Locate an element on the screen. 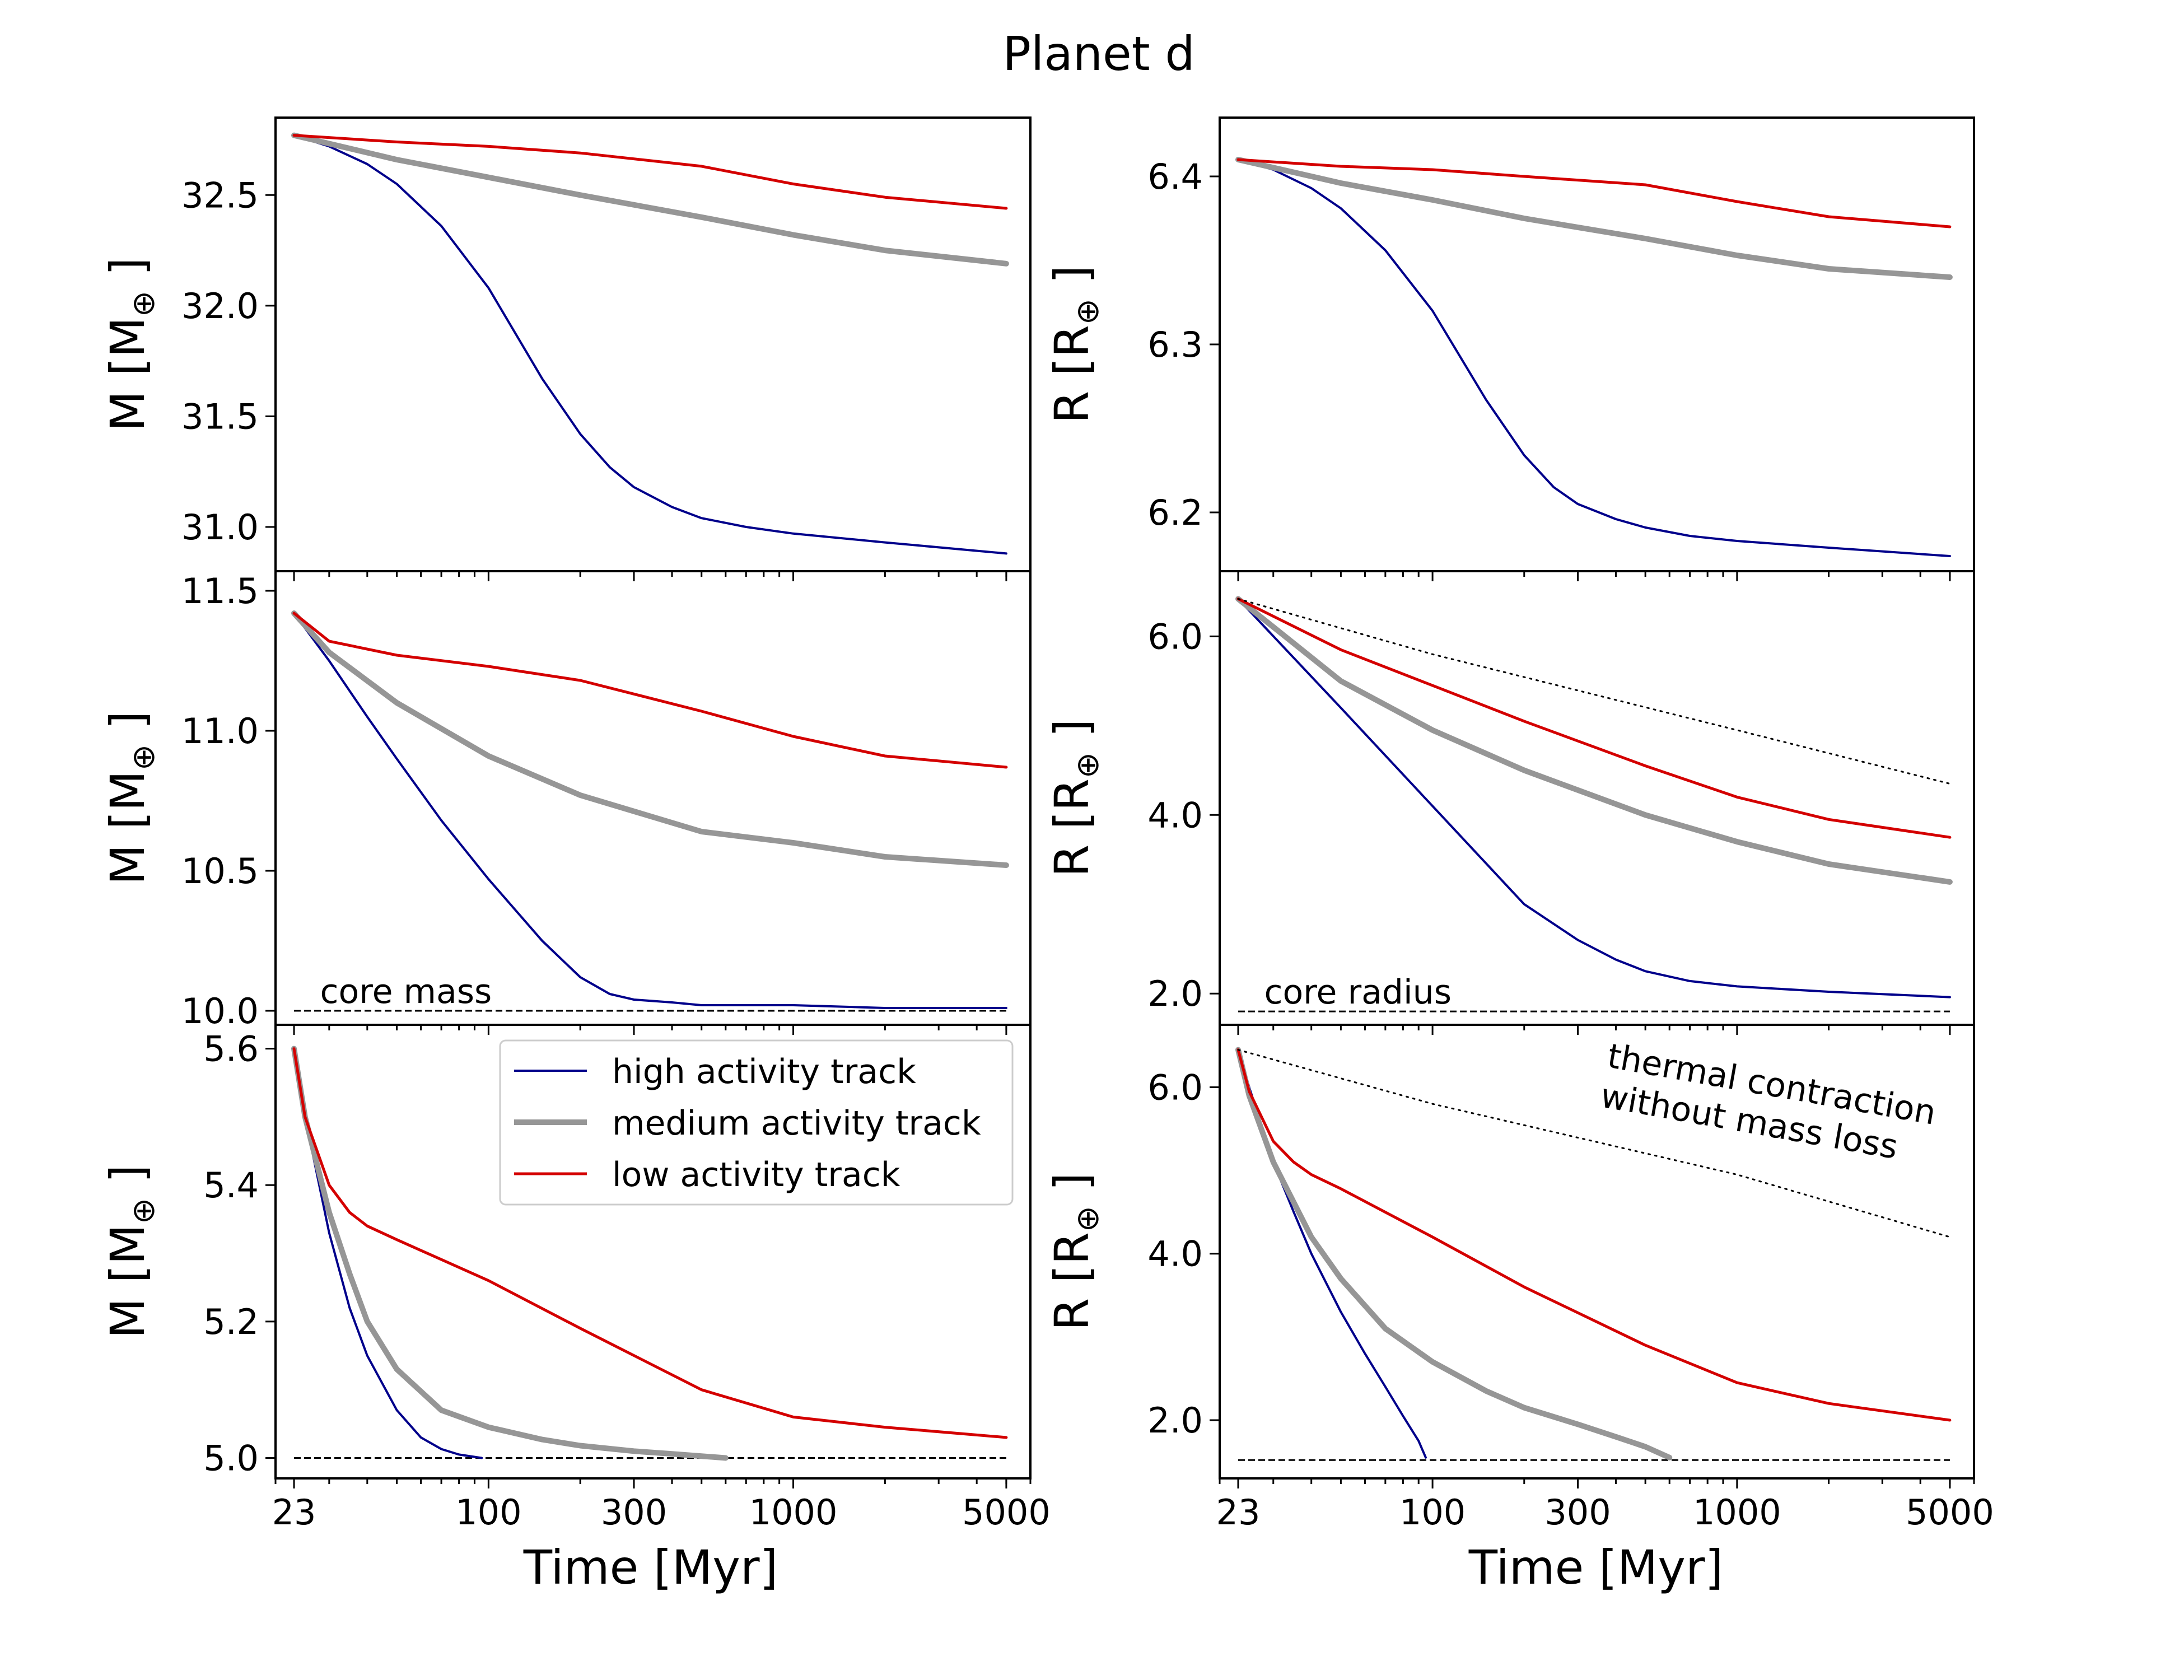  panel-middle-right: 2.0 4.0 6.0 R [R⊕ ] core radius is located at coordinates (1509, 803).